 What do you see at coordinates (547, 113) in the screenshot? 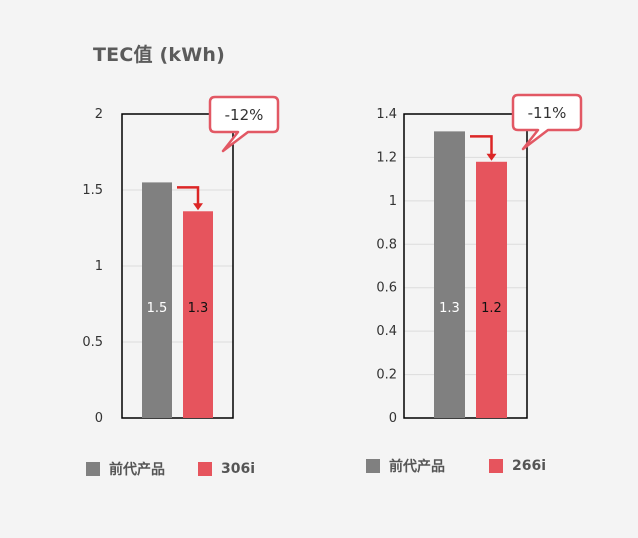
I see `callout-percent: -11%` at bounding box center [547, 113].